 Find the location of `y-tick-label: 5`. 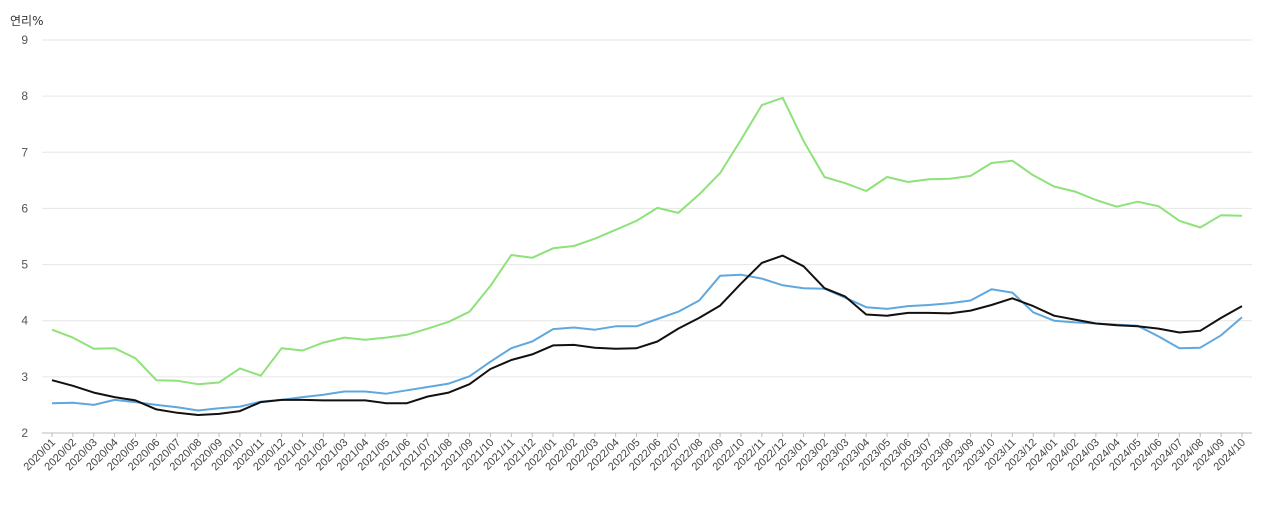

y-tick-label: 5 is located at coordinates (24, 265).